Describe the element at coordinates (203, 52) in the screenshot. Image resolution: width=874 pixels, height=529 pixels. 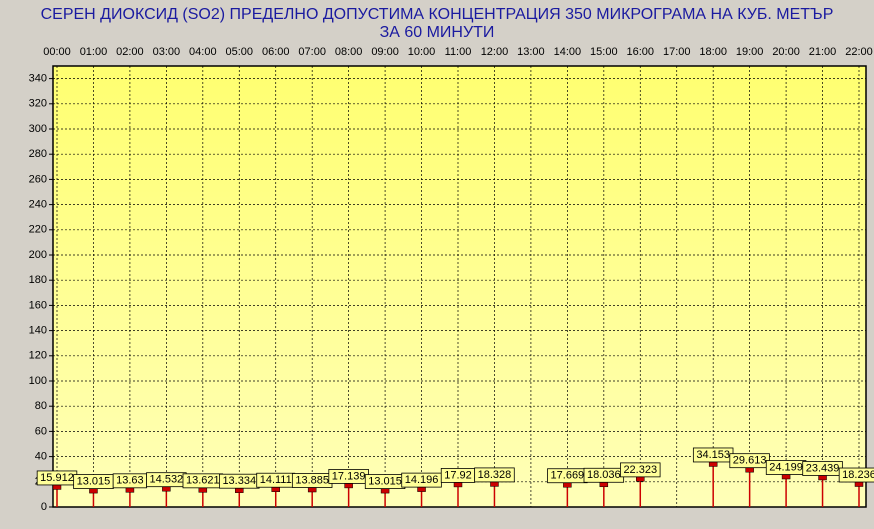
I see `x-tick-label: 04:00` at that location.